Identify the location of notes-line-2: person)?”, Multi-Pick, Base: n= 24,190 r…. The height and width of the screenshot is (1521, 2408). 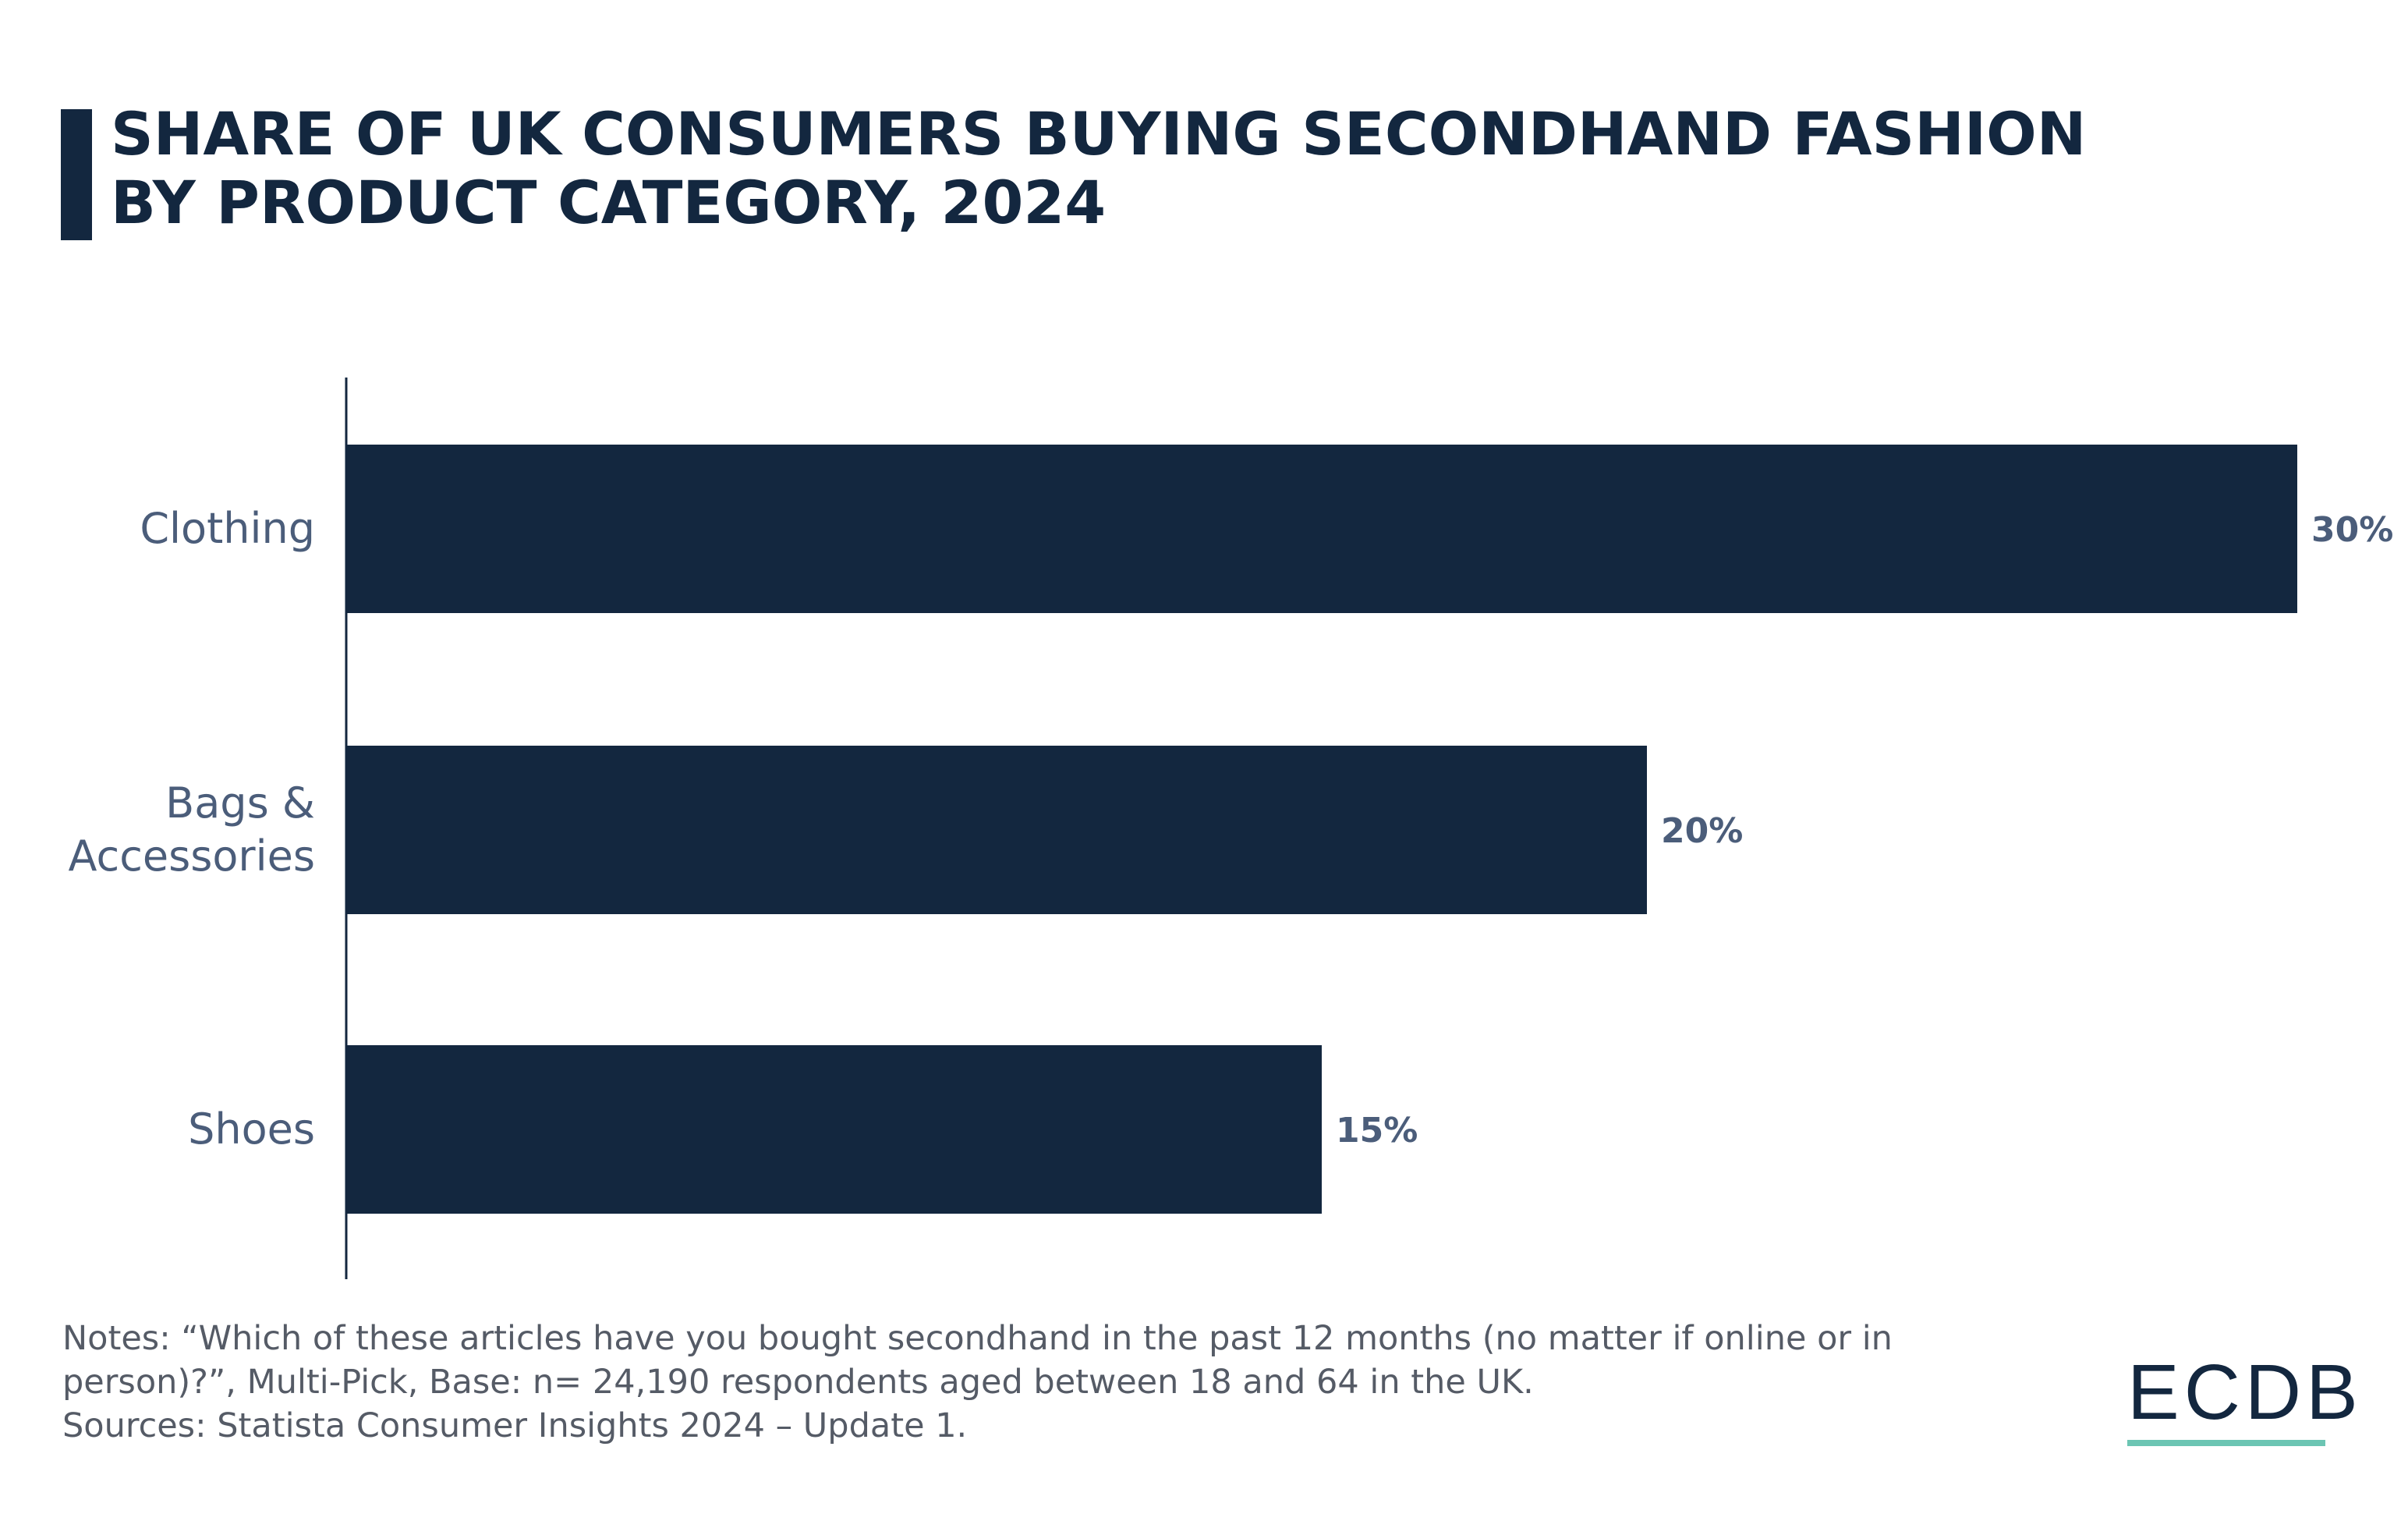
(798, 1383).